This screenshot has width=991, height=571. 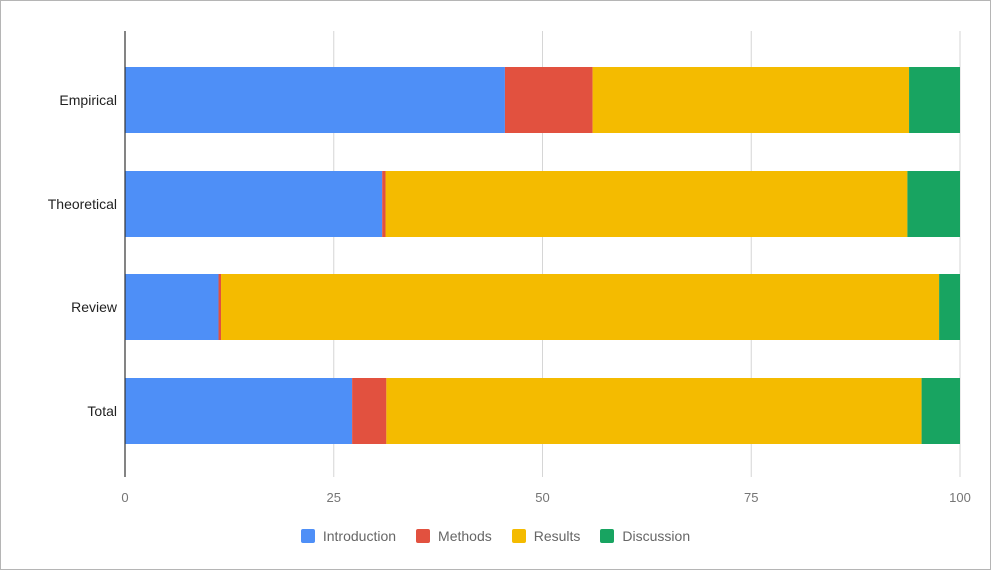 I want to click on category-label: Review, so click(x=94, y=307).